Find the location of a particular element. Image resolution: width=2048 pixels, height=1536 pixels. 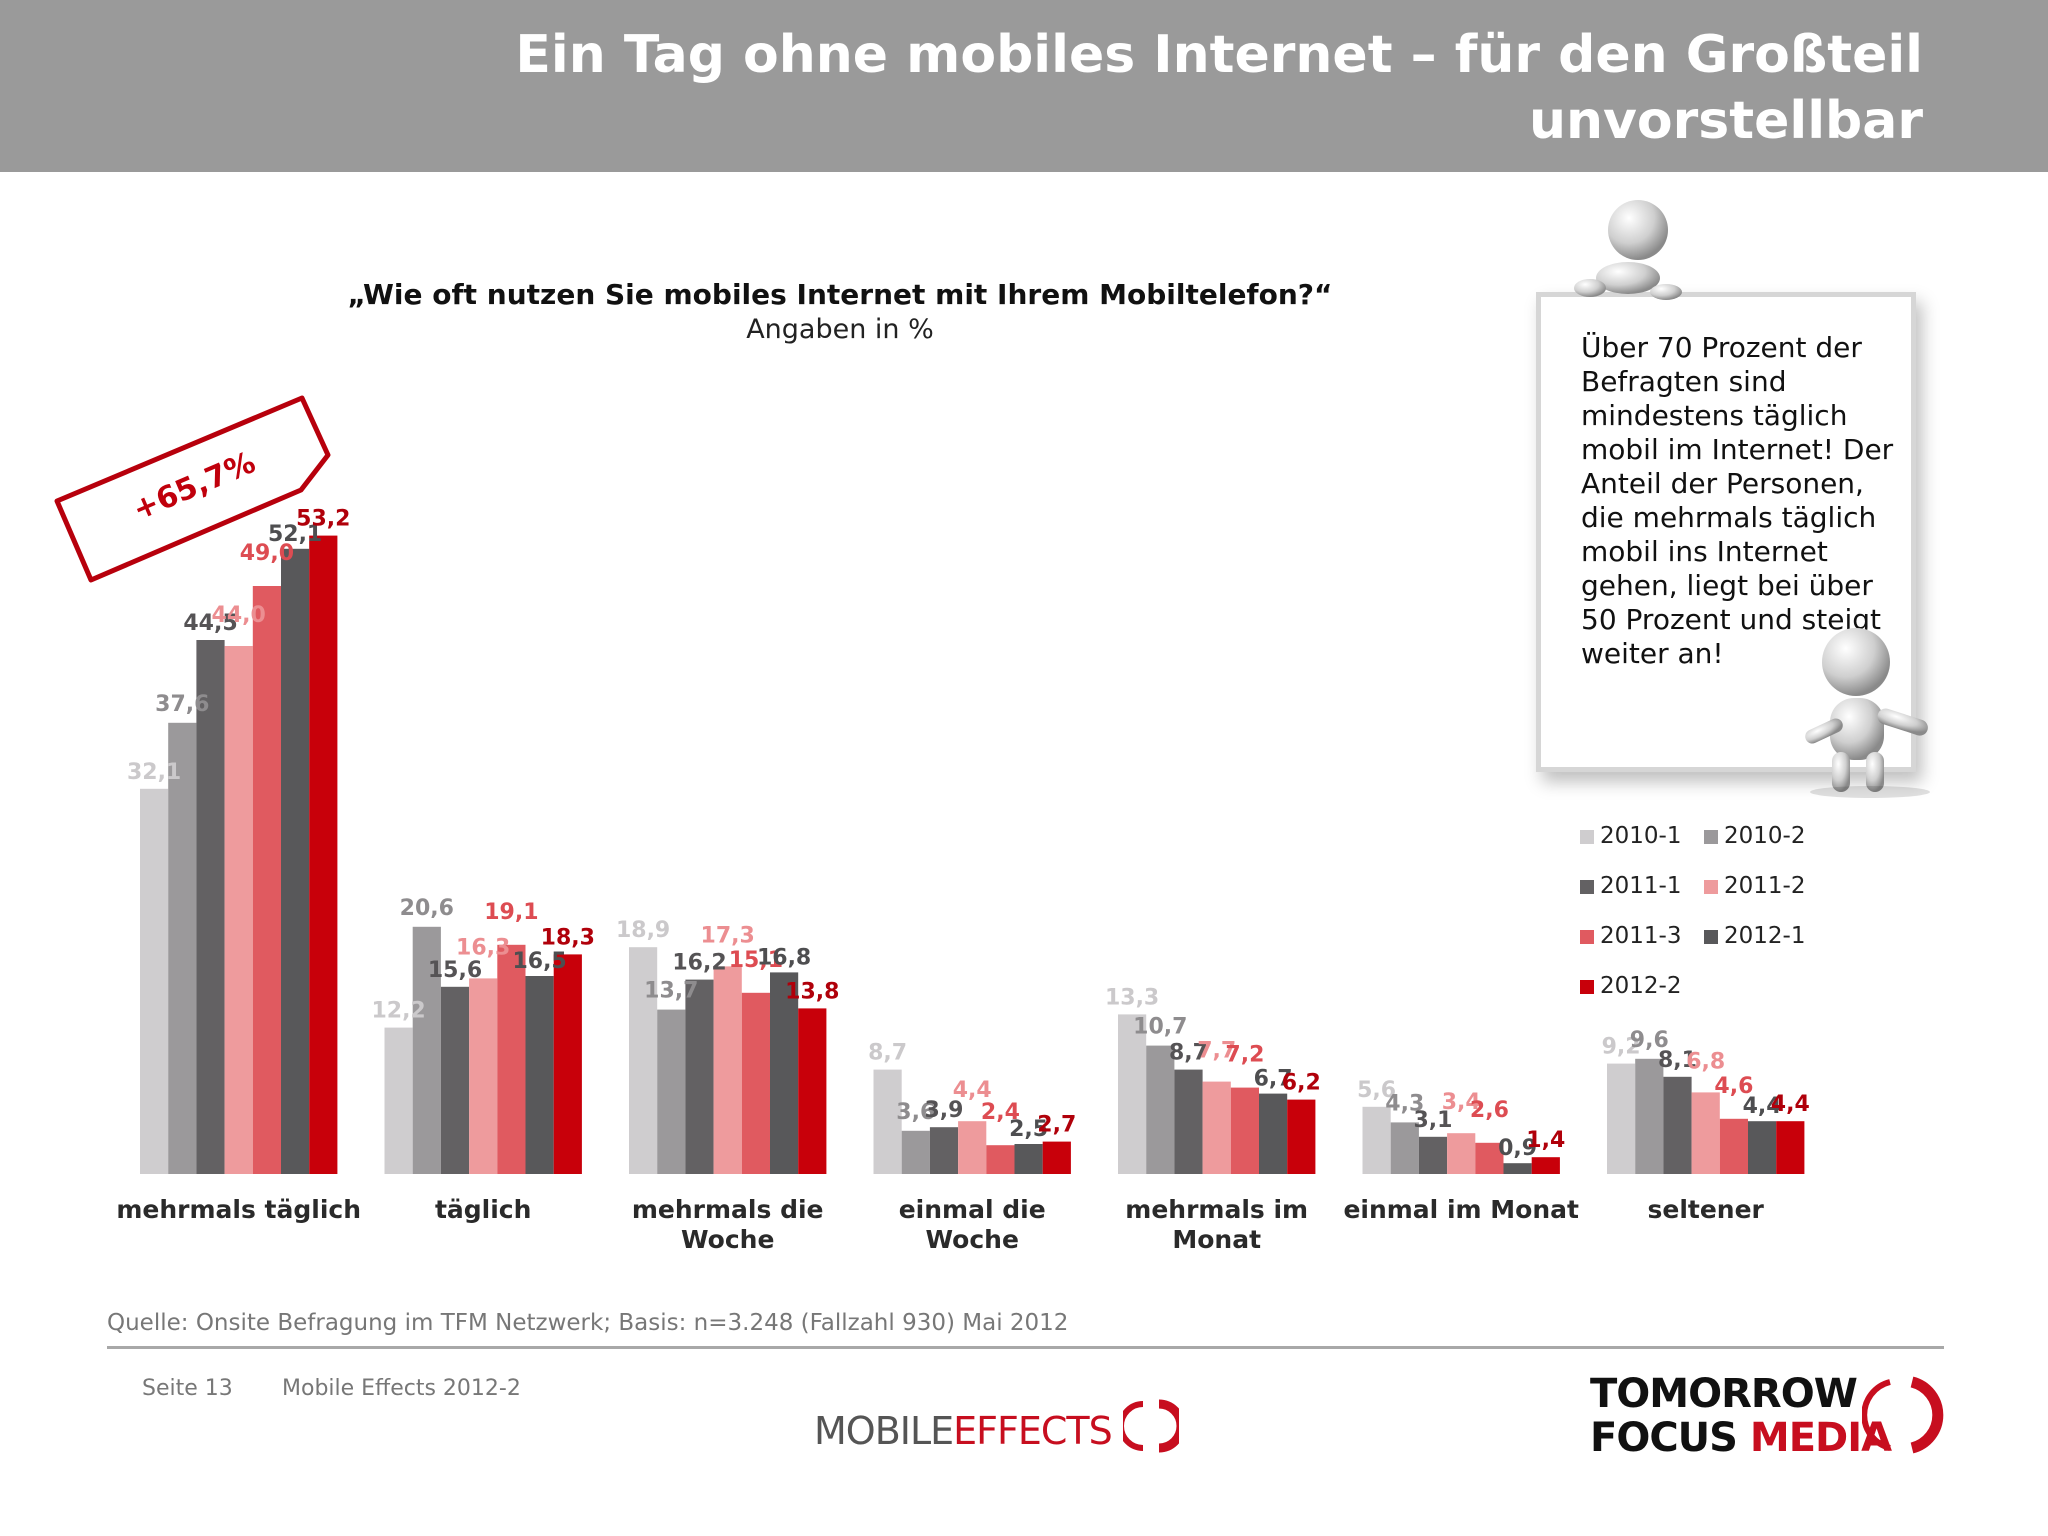

value-label-2011-1-4: 8,7 is located at coordinates (1188, 1053).